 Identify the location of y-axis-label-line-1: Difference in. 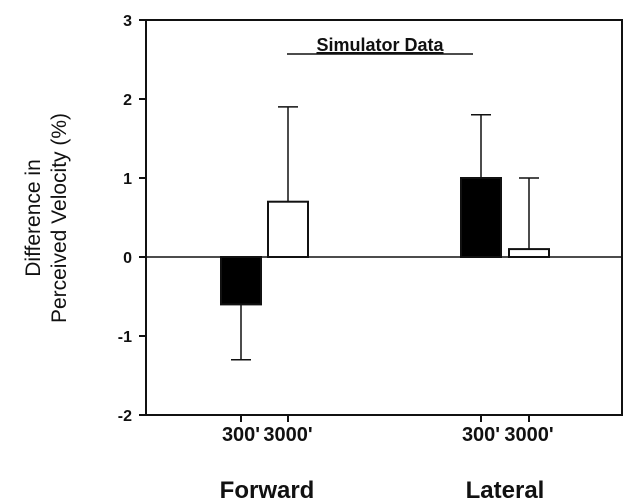
(33, 218).